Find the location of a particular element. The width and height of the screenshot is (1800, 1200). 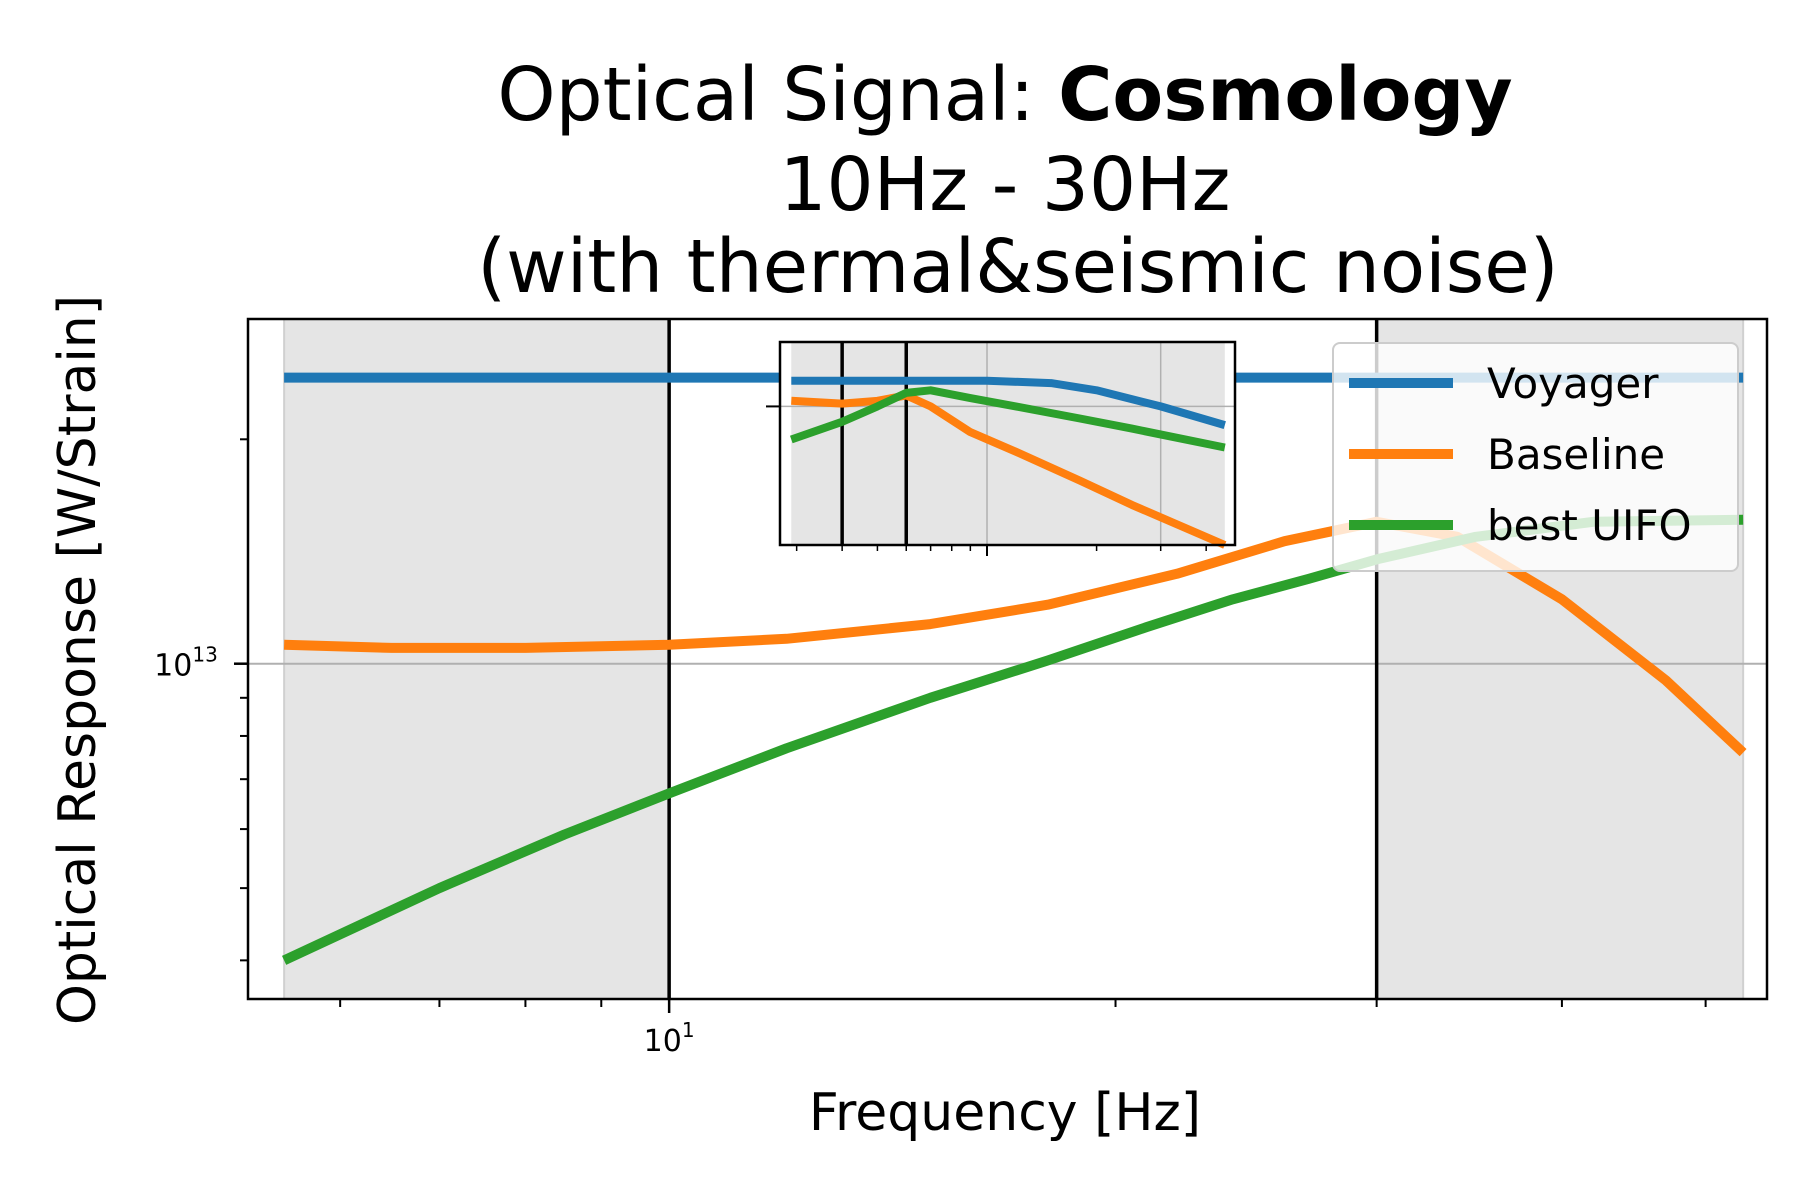

x-axis-label: Frequency [Hz] is located at coordinates (1005, 1113).